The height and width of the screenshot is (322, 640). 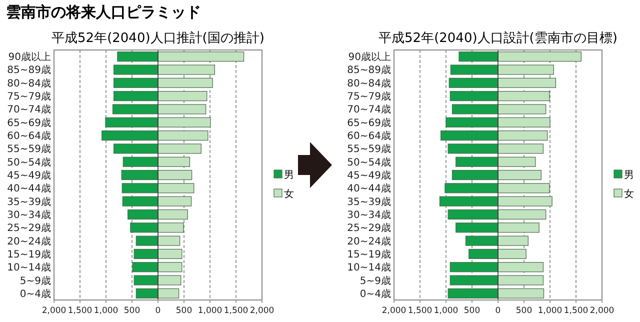 I want to click on text: 雲南市の将来人口ピラミッド, so click(x=103, y=12).